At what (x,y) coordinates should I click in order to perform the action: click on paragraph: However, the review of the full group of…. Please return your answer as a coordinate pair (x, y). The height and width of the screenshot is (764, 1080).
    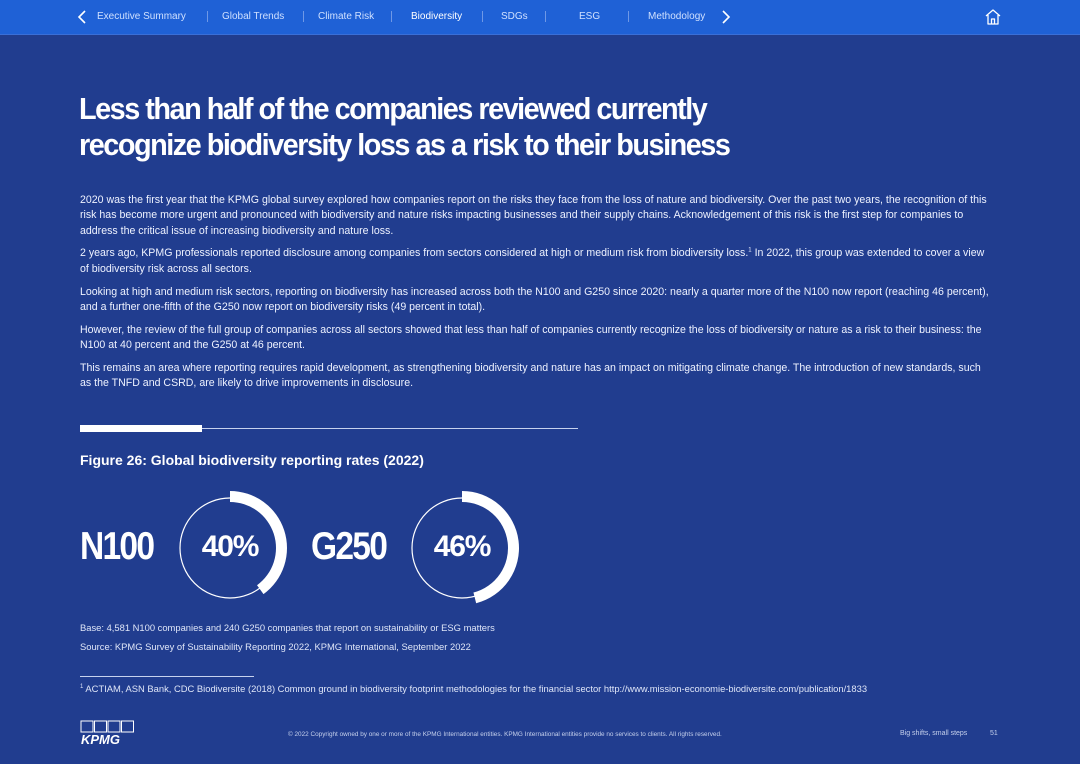
    Looking at the image, I should click on (531, 337).